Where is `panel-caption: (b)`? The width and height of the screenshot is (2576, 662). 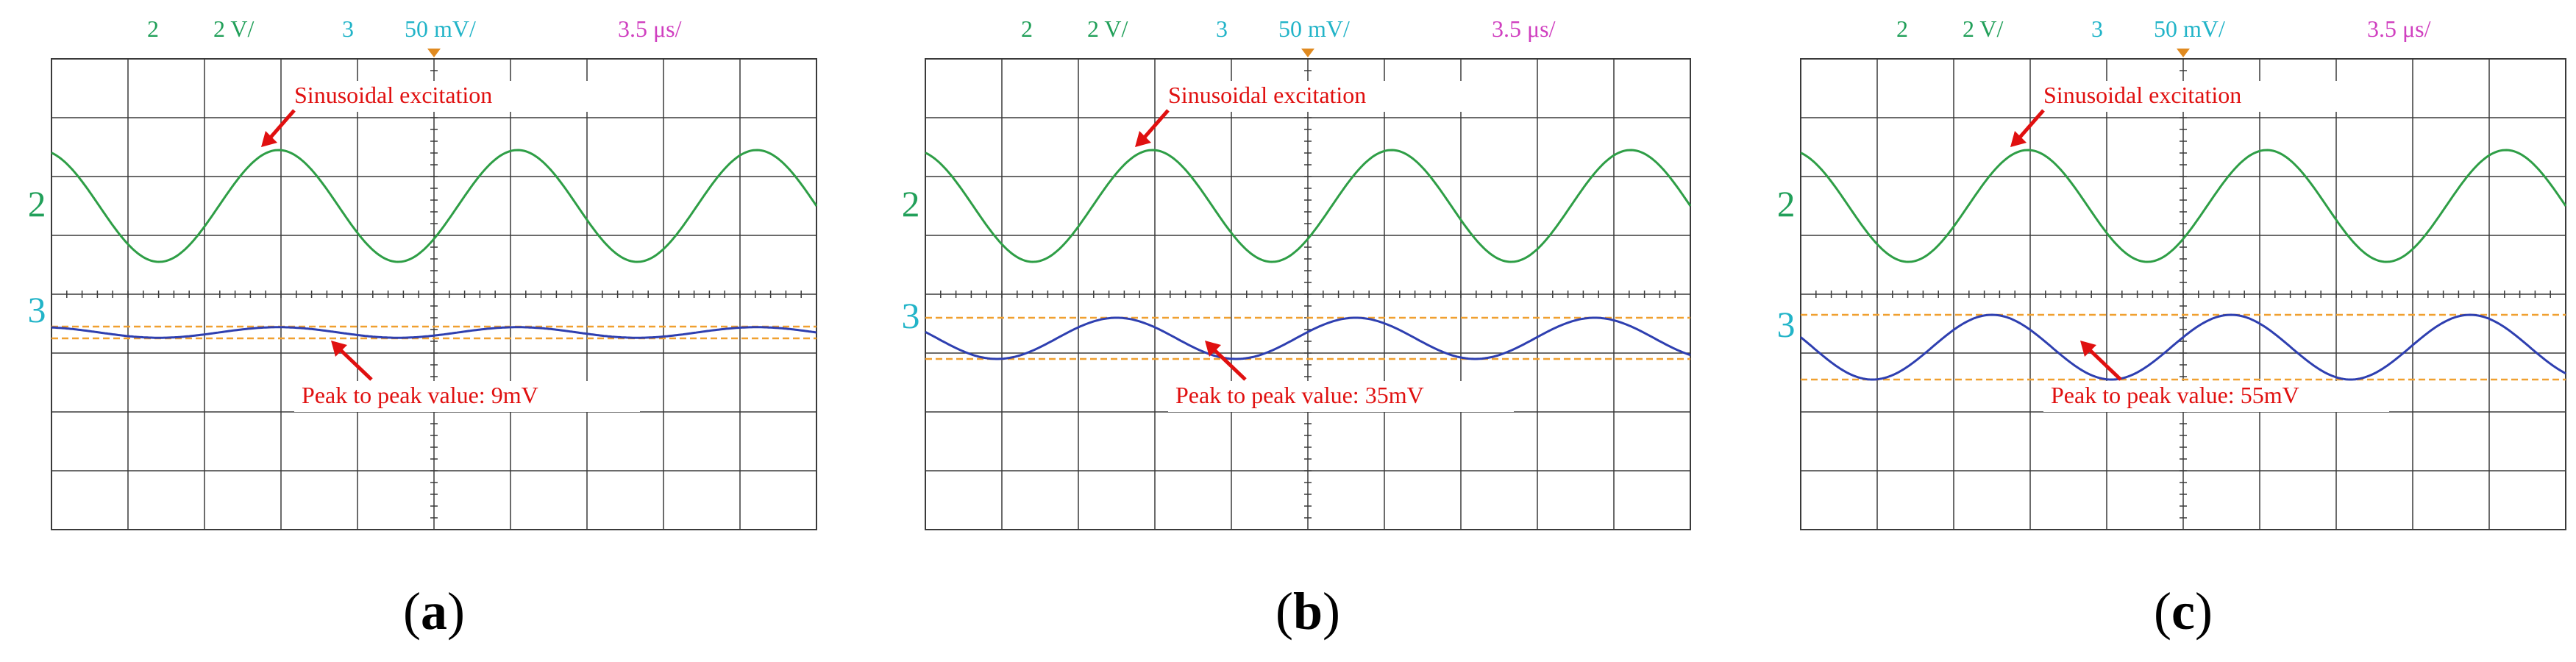 panel-caption: (b) is located at coordinates (1307, 611).